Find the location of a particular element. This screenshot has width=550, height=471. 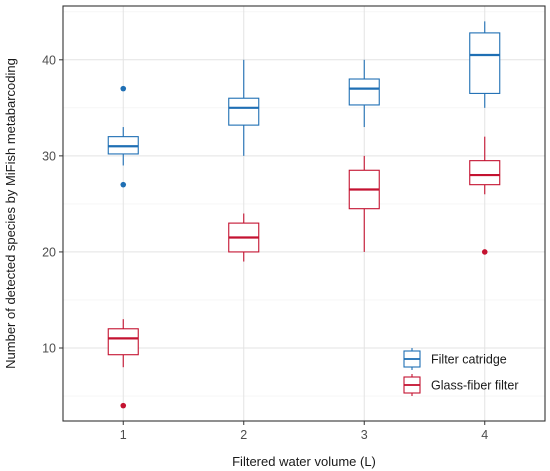

y-tick-label: 10 is located at coordinates (49, 348).